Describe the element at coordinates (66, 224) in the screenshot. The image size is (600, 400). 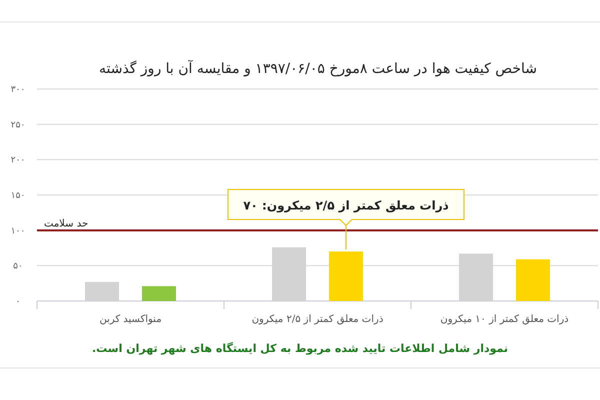
I see `ref-line-label: حد سلامت` at that location.